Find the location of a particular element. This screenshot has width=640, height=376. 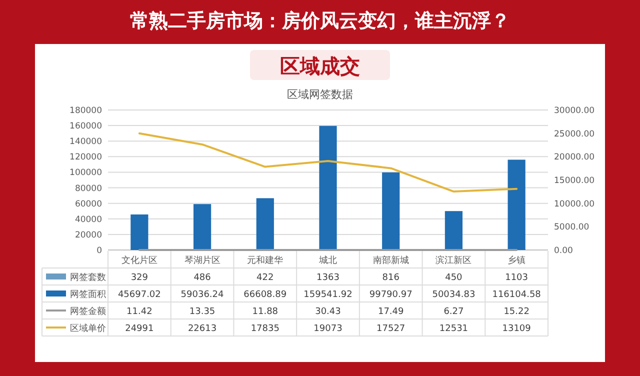

y2-tick-label: 5000.00 is located at coordinates (572, 227).